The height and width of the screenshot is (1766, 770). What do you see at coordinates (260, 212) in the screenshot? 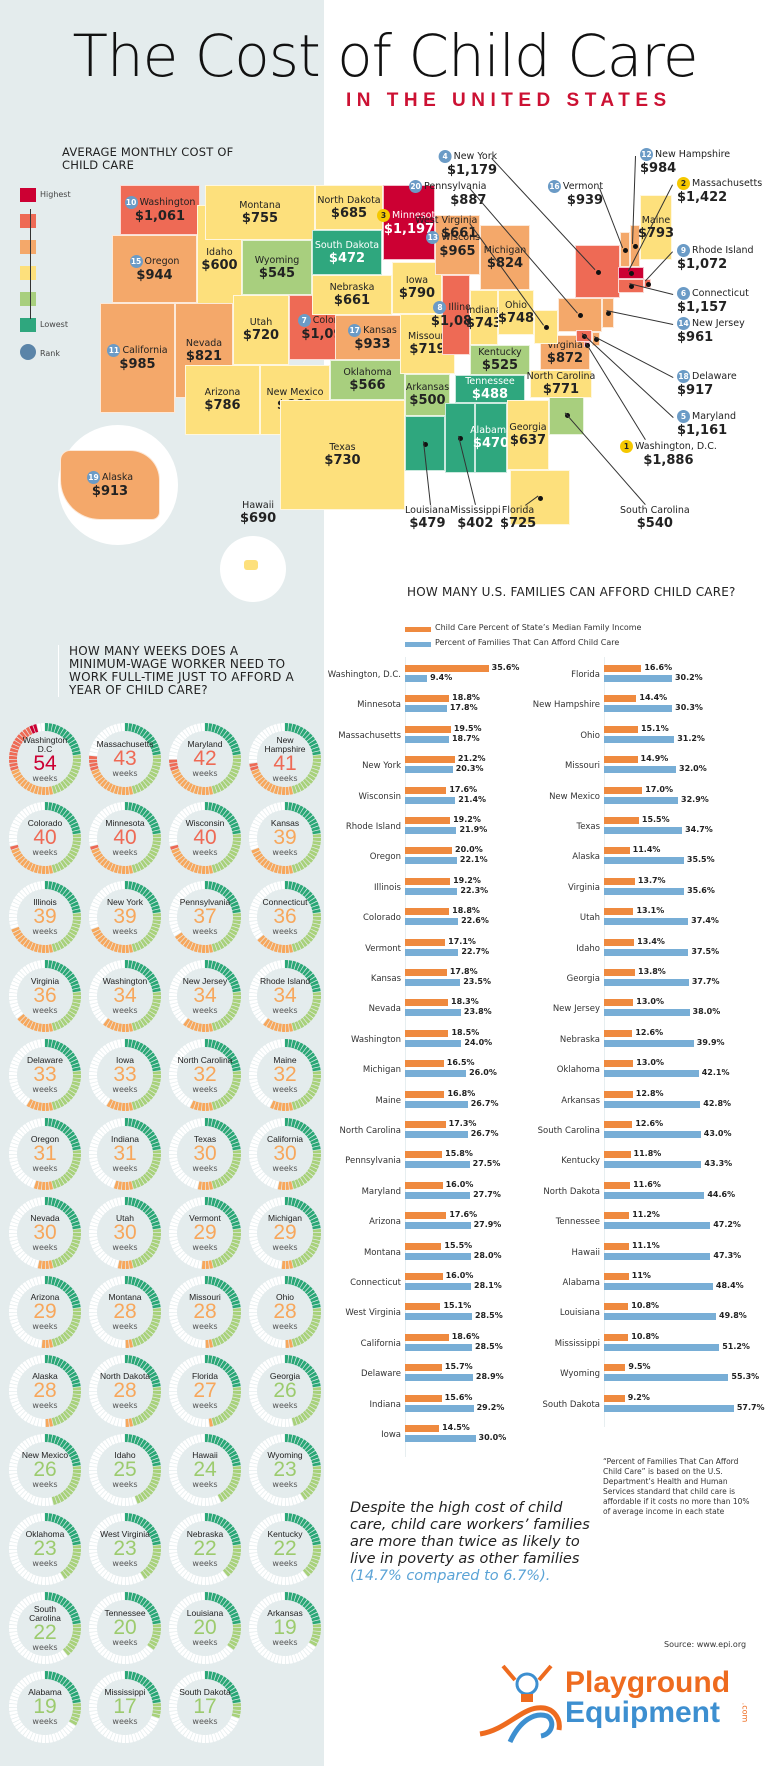
I see `state-montana: Montana $755` at bounding box center [260, 212].